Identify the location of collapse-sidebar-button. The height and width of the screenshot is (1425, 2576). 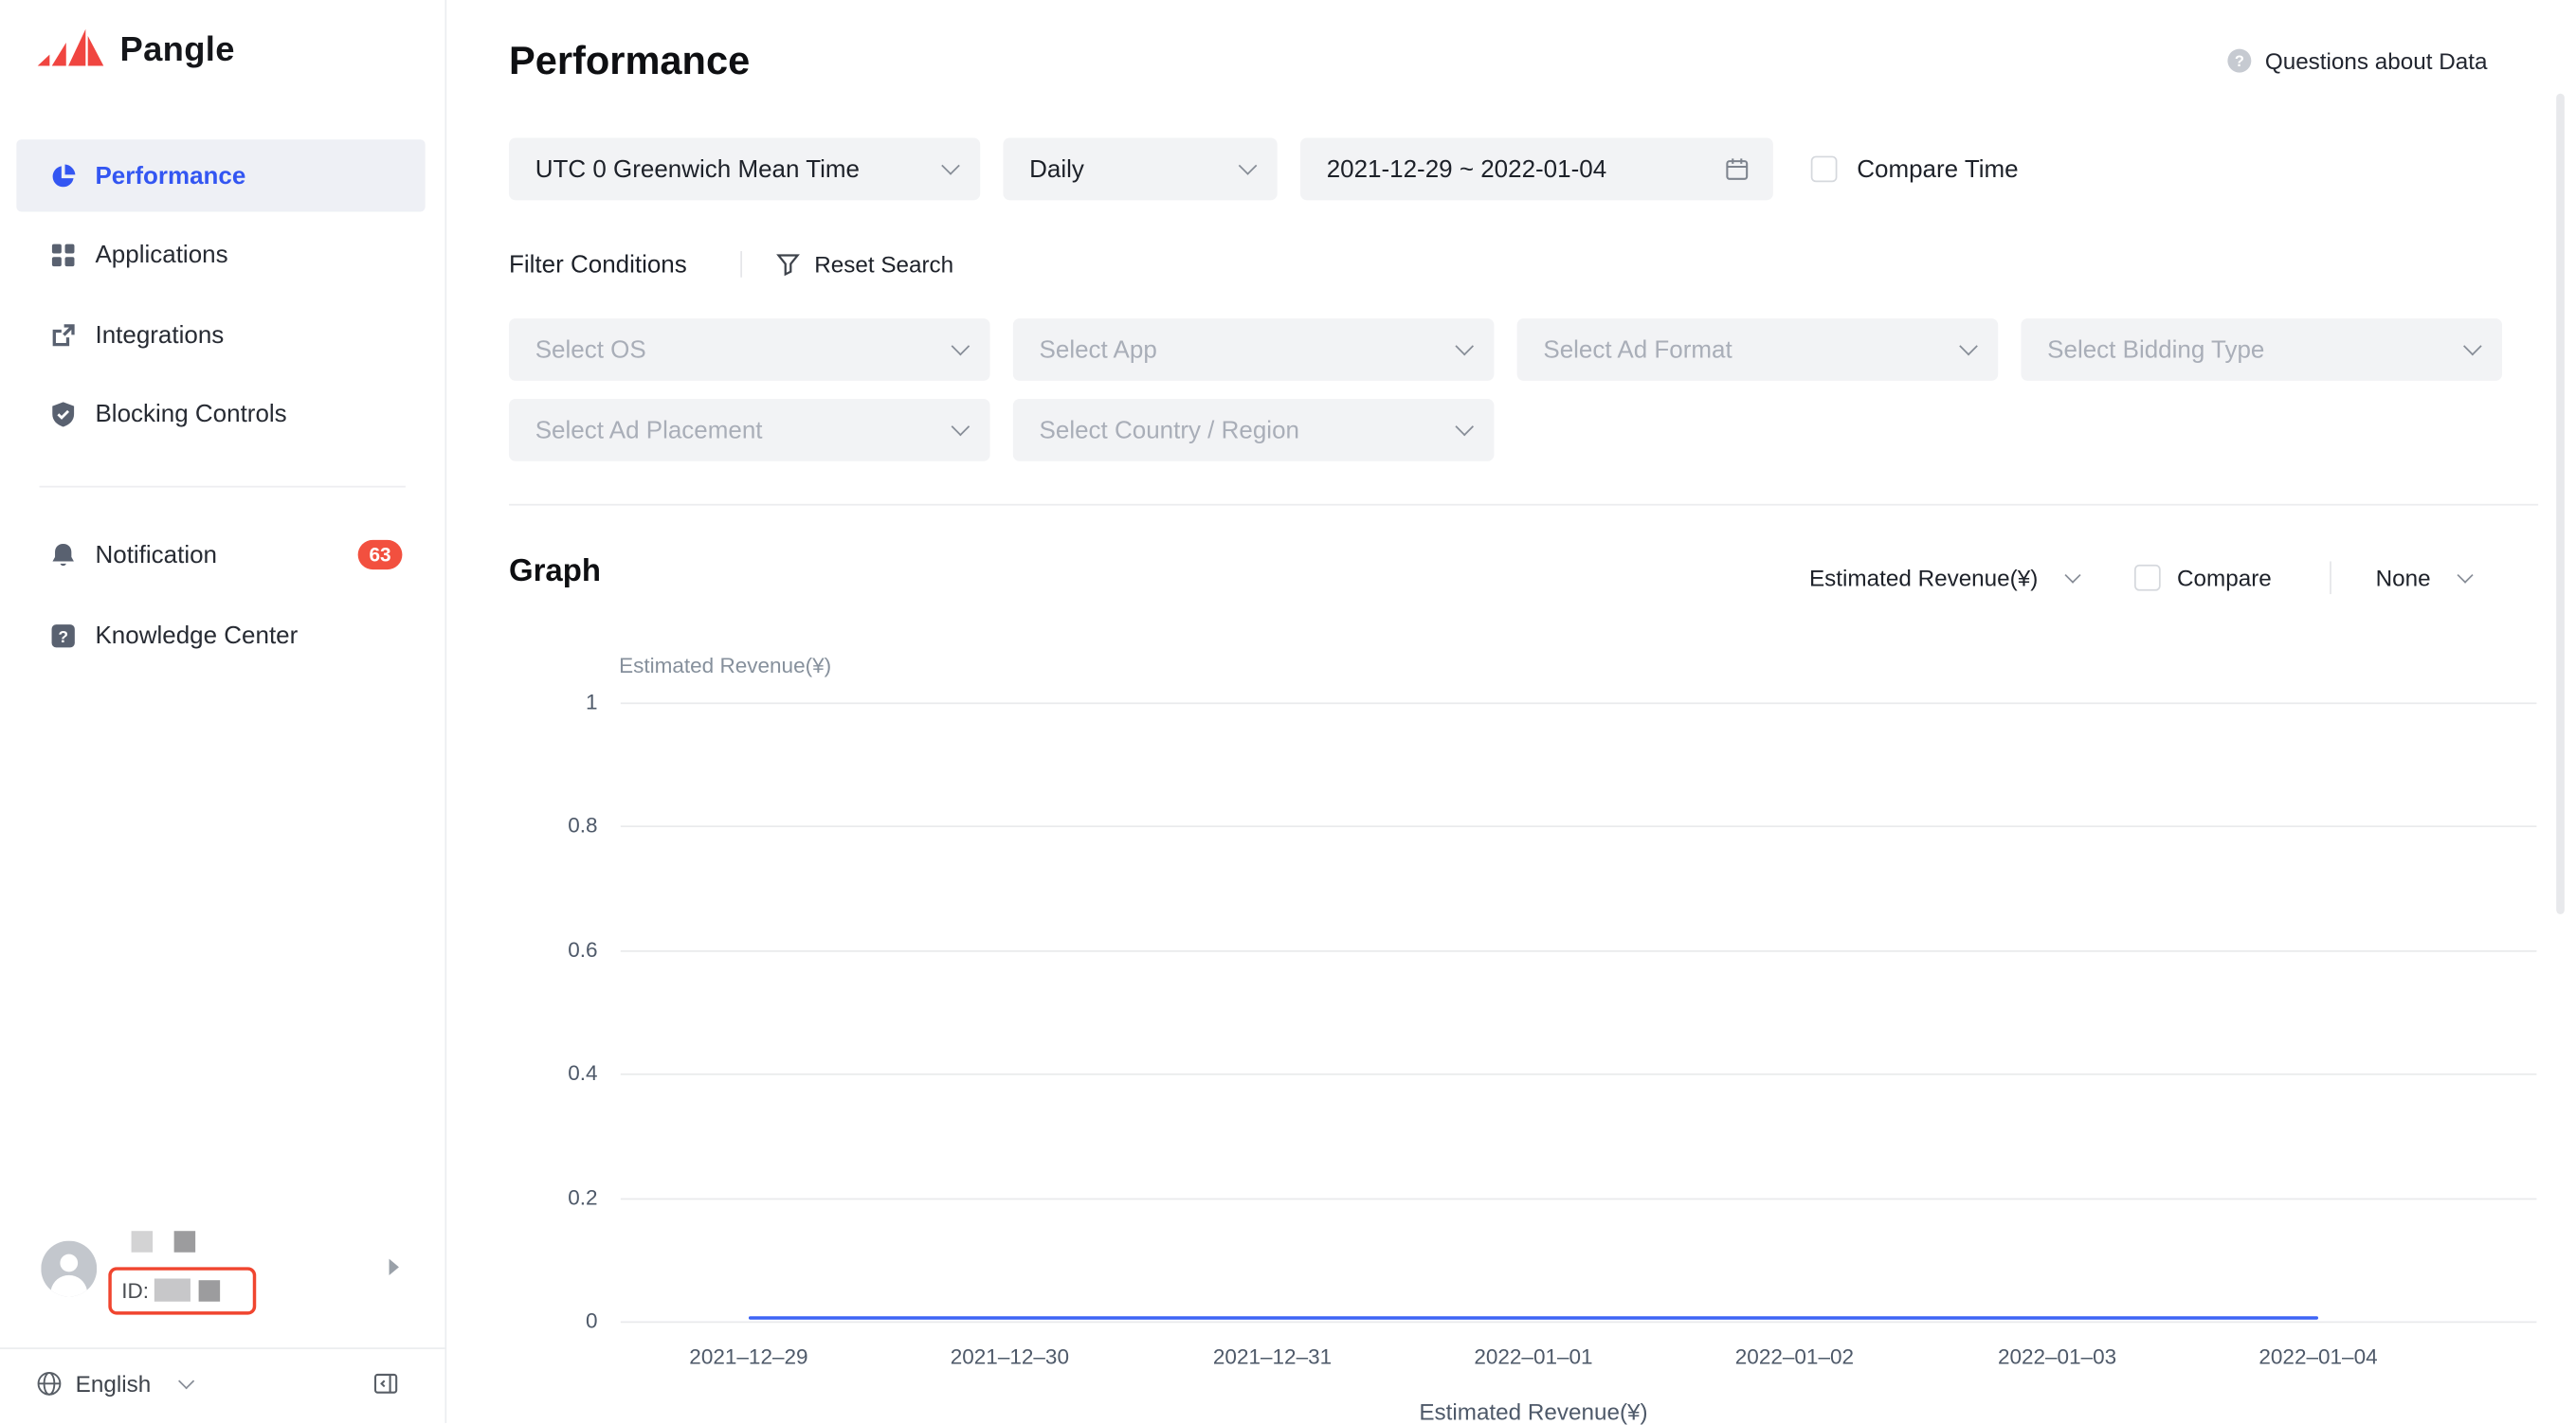
(385, 1383).